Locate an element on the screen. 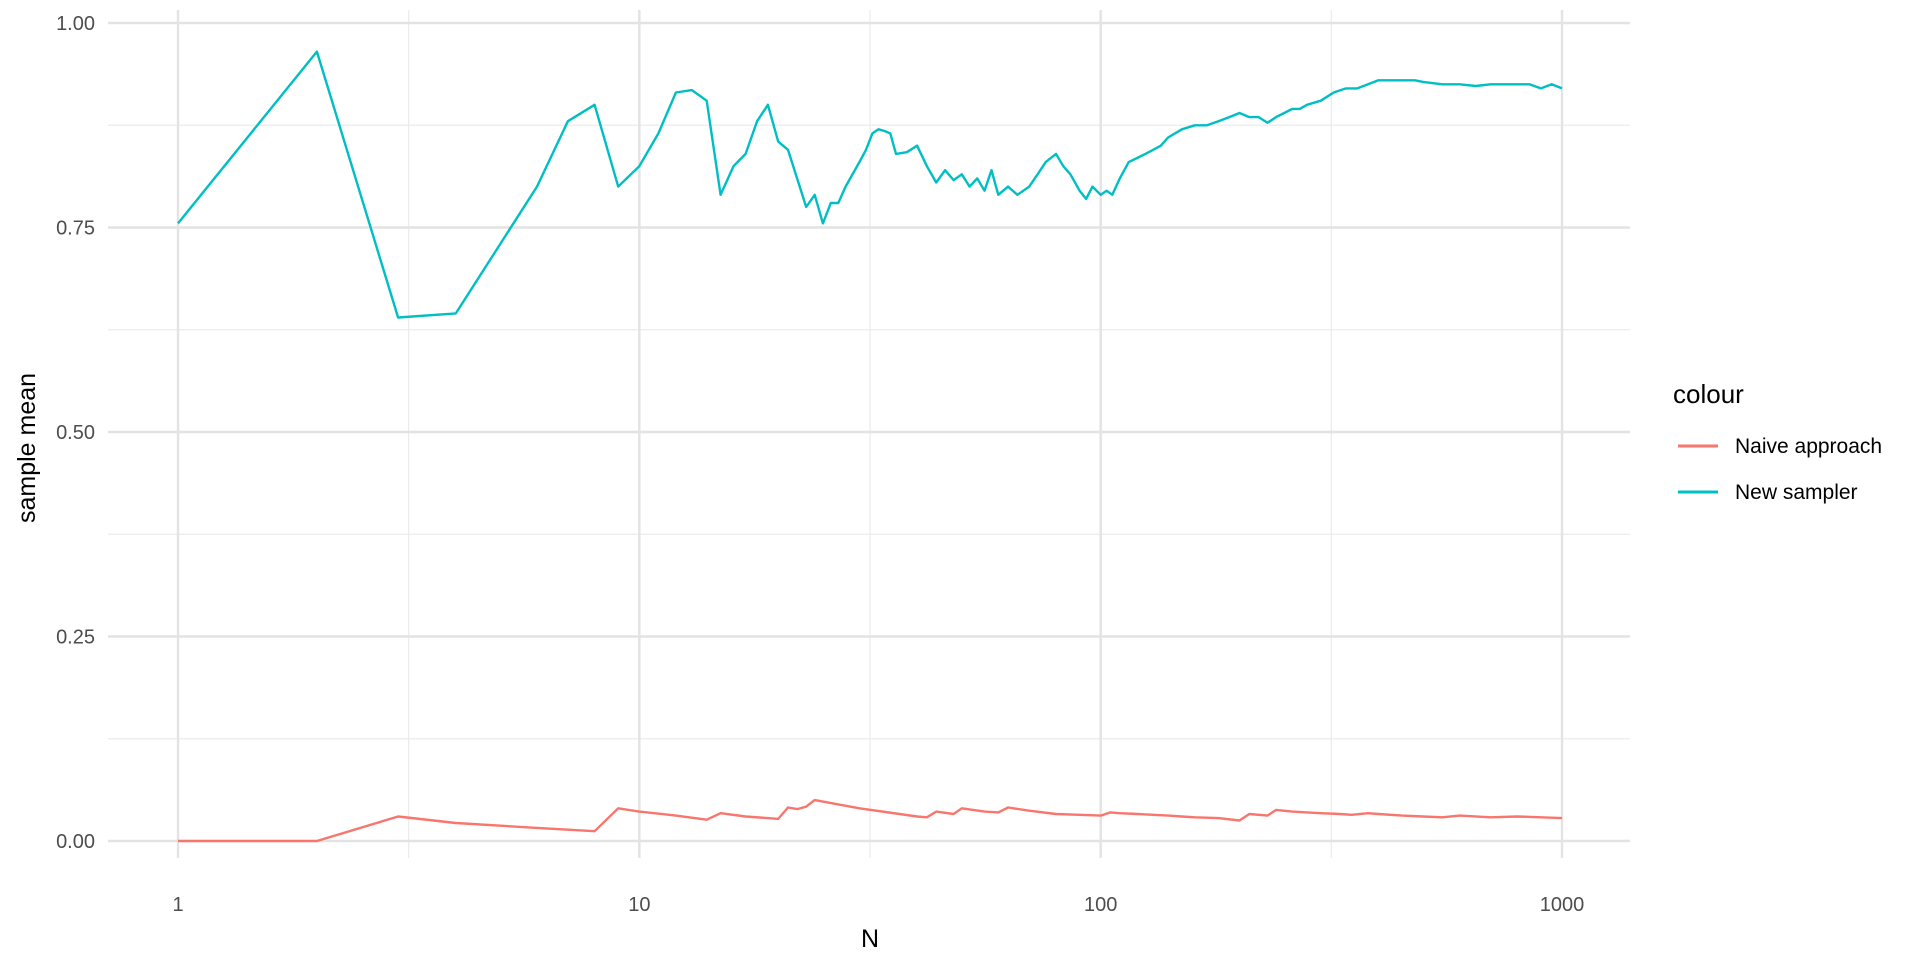 Image resolution: width=1920 pixels, height=960 pixels. y-tick-labels: 0.00 0.25 0.50 0.75 1.00 is located at coordinates (75, 433).